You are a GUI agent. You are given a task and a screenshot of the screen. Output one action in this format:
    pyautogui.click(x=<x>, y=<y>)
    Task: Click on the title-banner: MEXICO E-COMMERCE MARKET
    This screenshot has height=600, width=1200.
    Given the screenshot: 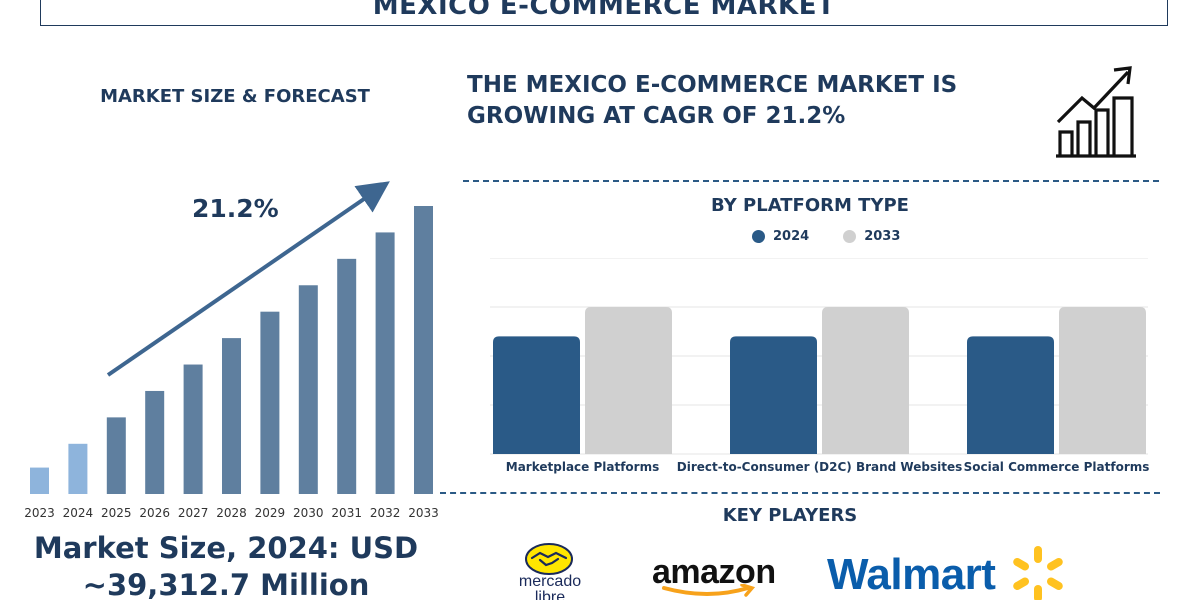 What is the action you would take?
    pyautogui.click(x=604, y=13)
    